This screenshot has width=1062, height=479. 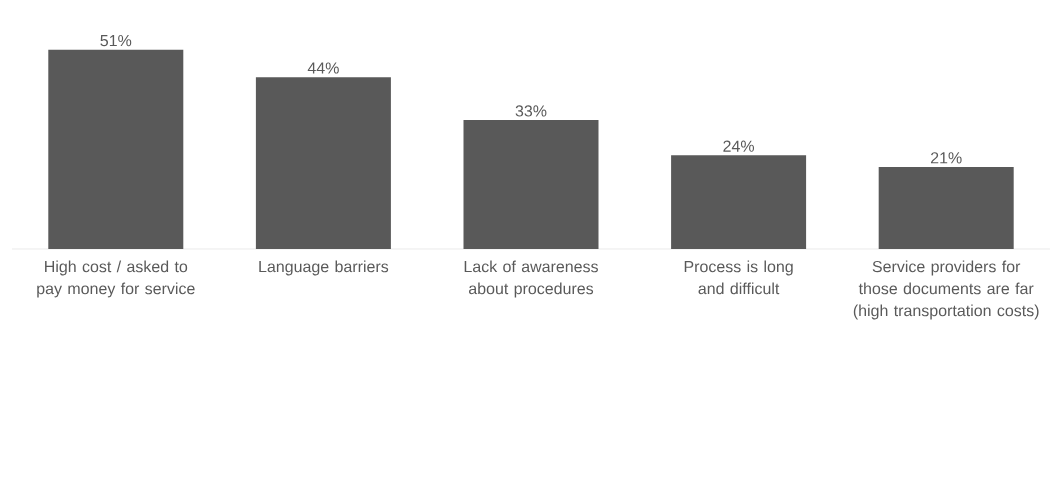 What do you see at coordinates (739, 146) in the screenshot?
I see `data-label: 24%` at bounding box center [739, 146].